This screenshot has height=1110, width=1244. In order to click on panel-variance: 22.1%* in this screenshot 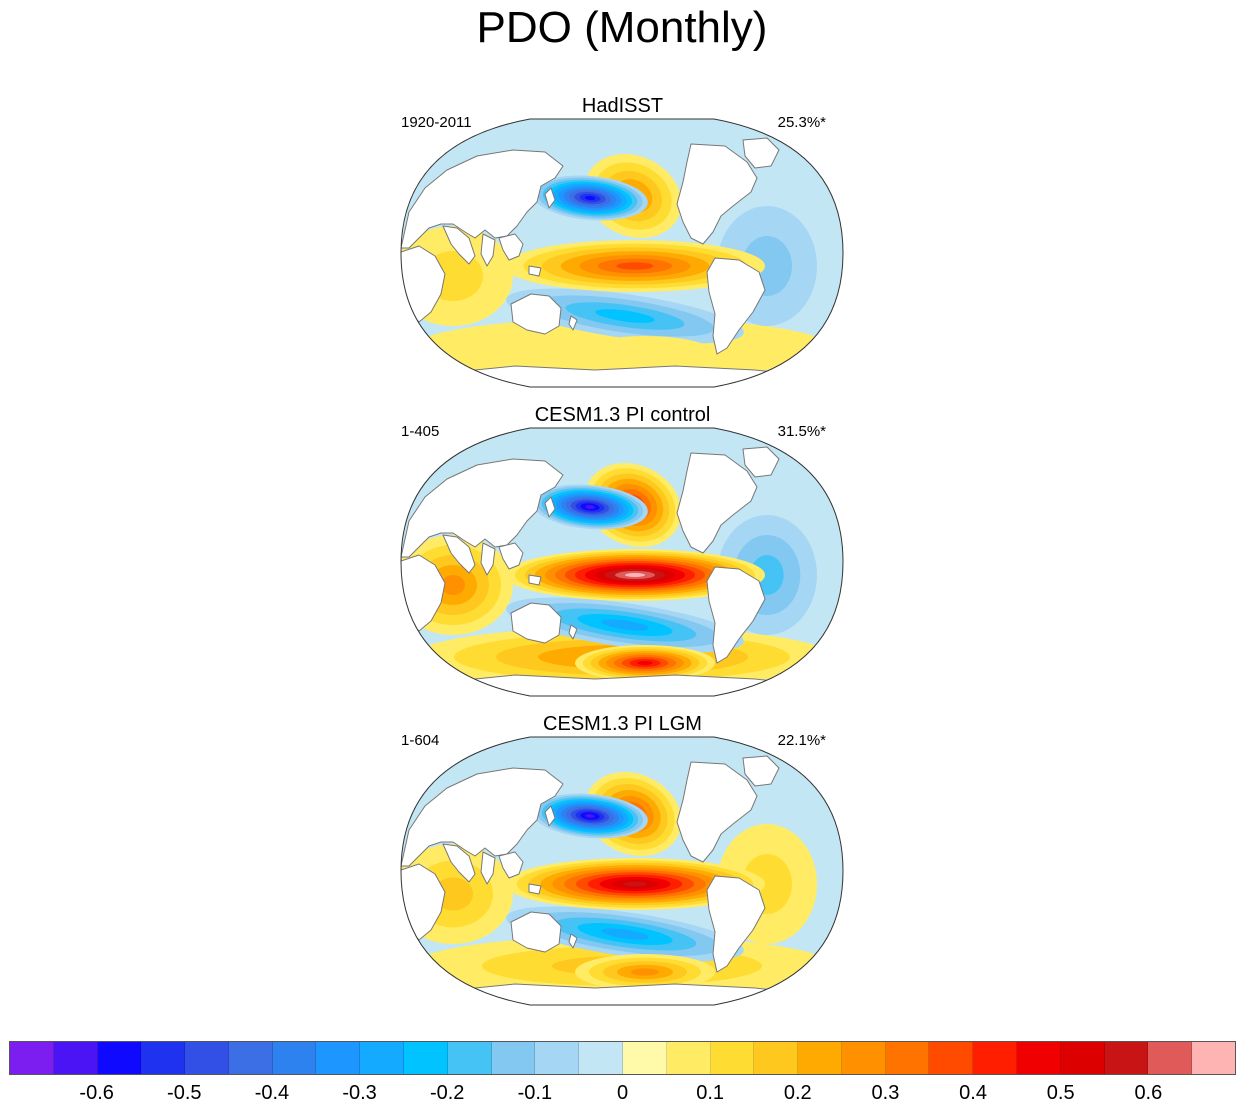, I will do `click(801, 740)`.